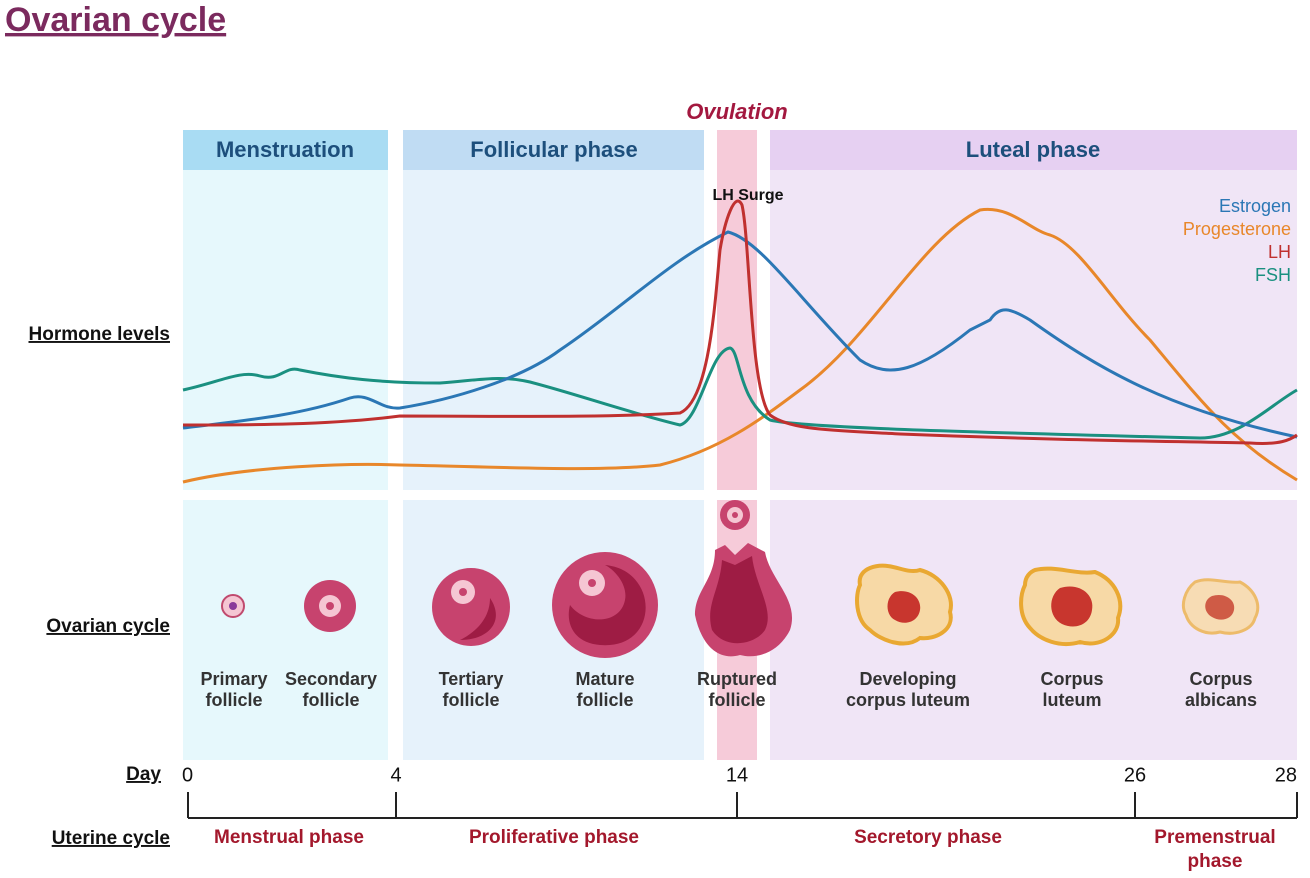  What do you see at coordinates (143, 774) in the screenshot?
I see `row-label: Day` at bounding box center [143, 774].